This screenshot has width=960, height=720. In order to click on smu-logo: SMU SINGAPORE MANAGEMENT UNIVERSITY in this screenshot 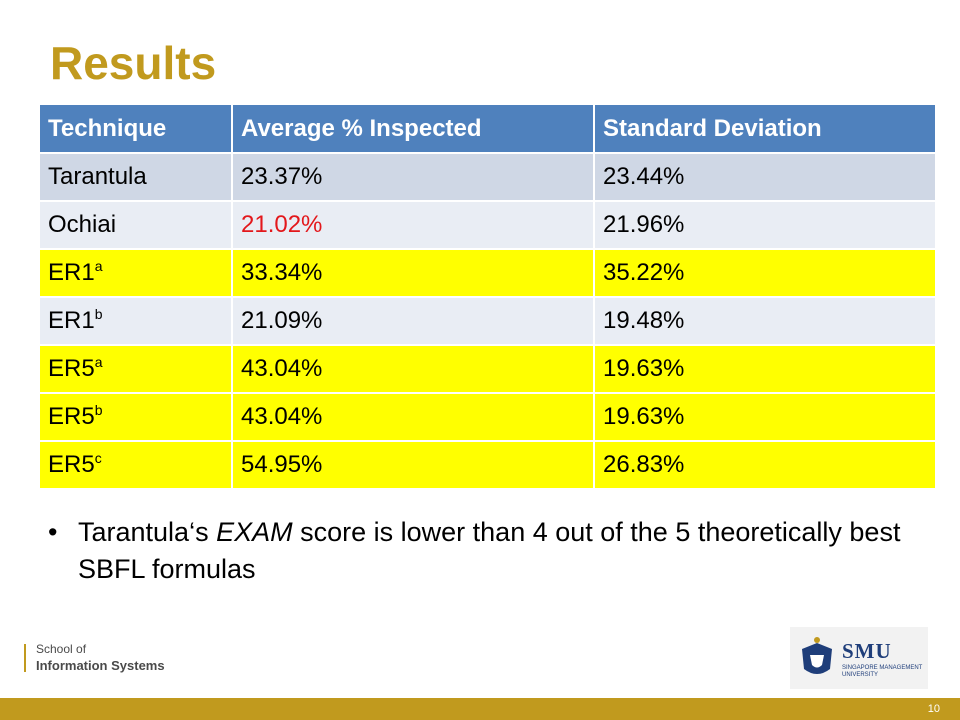, I will do `click(859, 658)`.